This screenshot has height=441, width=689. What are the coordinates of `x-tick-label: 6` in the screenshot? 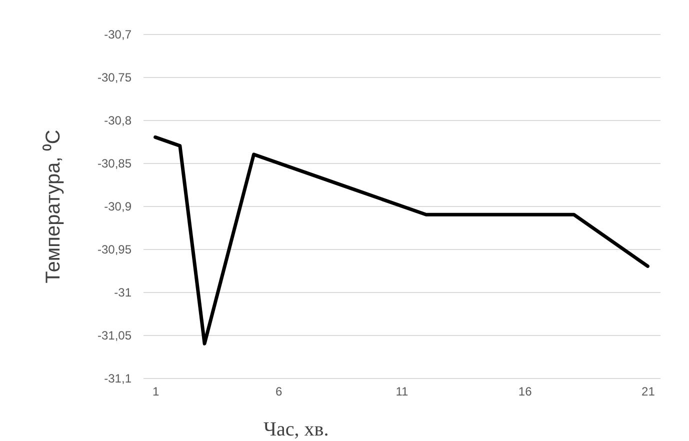 It's located at (279, 391).